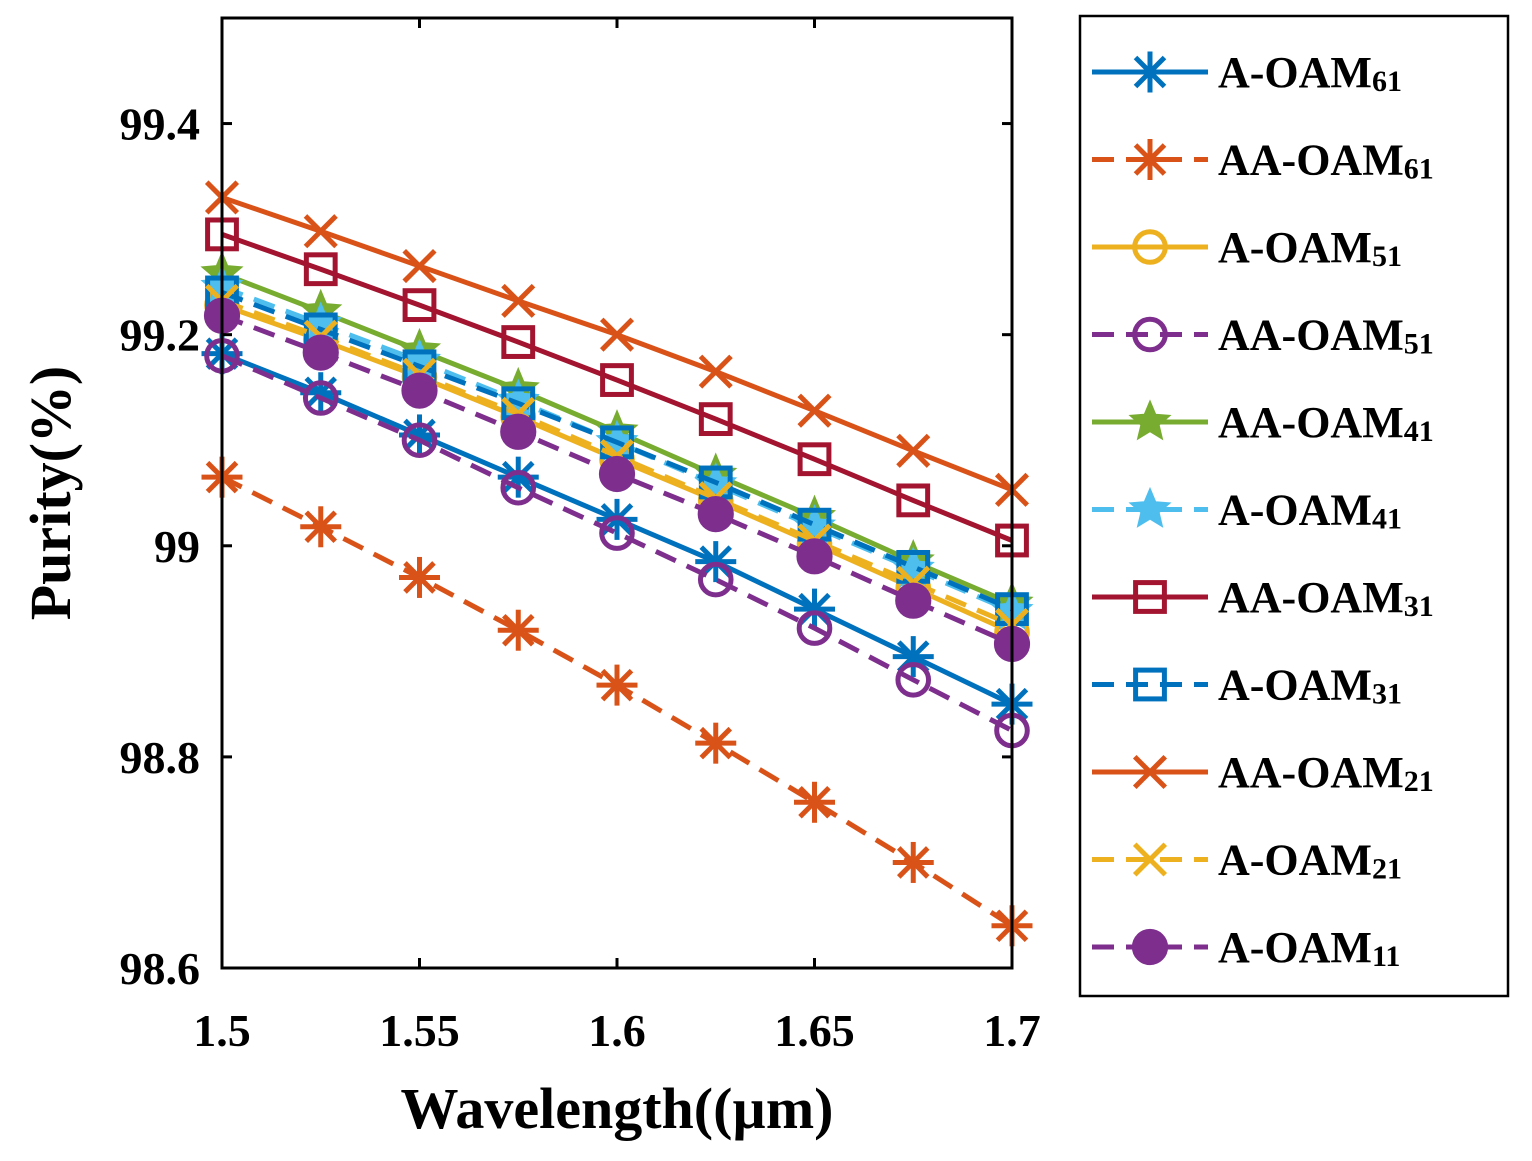 The width and height of the screenshot is (1532, 1161). I want to click on y-axis-label: Purity(%), so click(50, 493).